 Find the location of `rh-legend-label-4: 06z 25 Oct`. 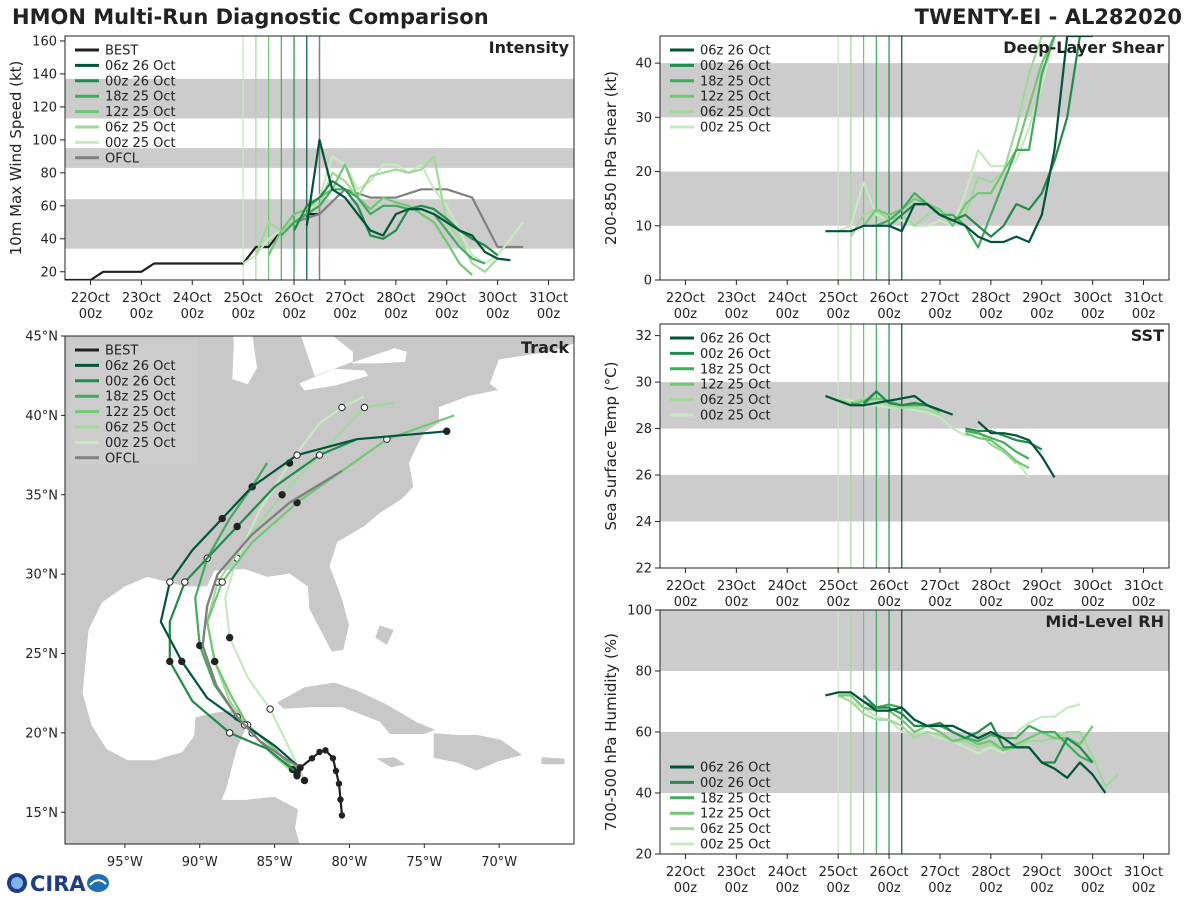

rh-legend-label-4: 06z 25 Oct is located at coordinates (735, 829).